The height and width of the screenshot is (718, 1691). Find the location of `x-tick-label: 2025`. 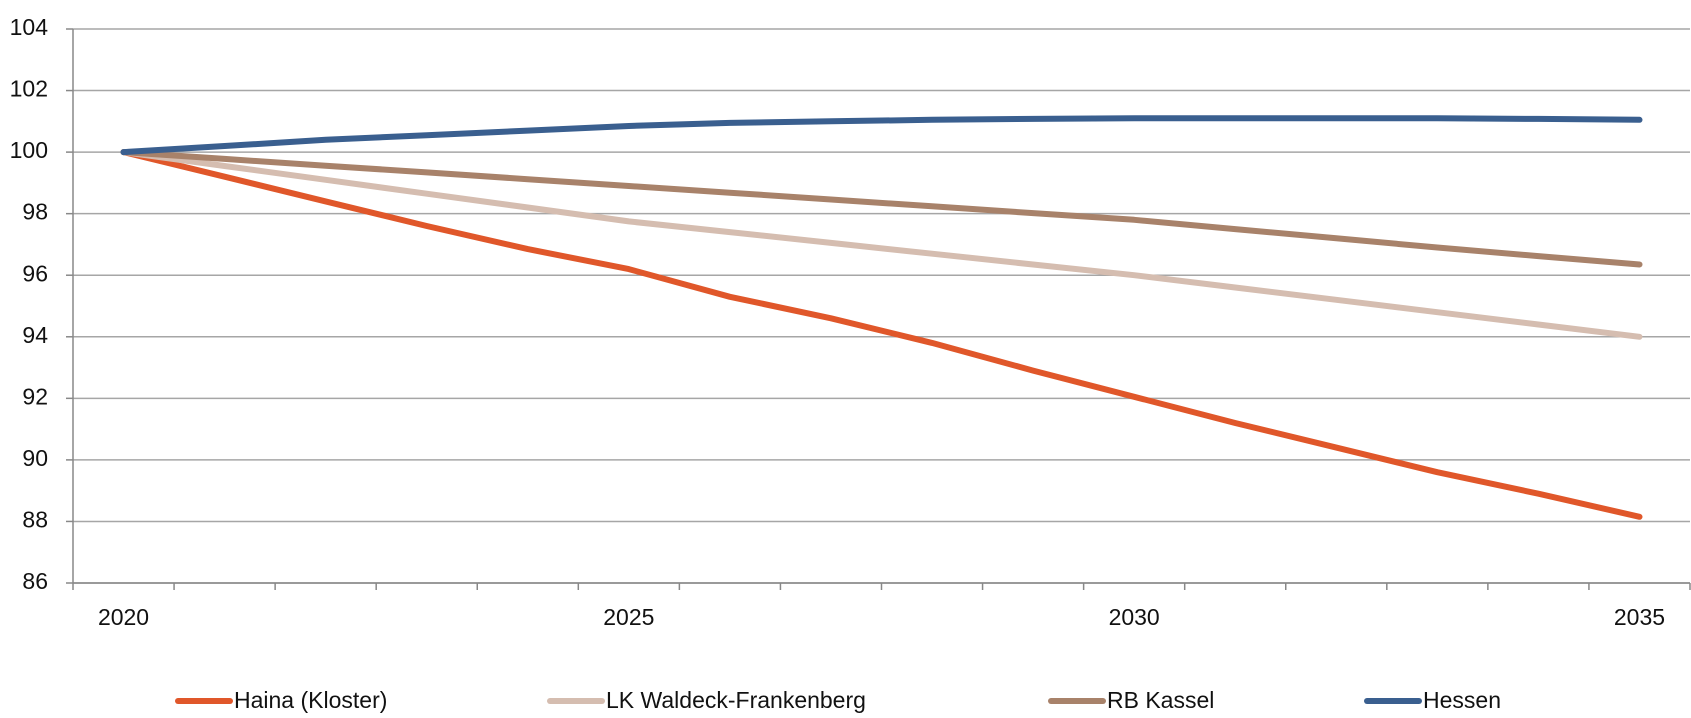

x-tick-label: 2025 is located at coordinates (628, 617).